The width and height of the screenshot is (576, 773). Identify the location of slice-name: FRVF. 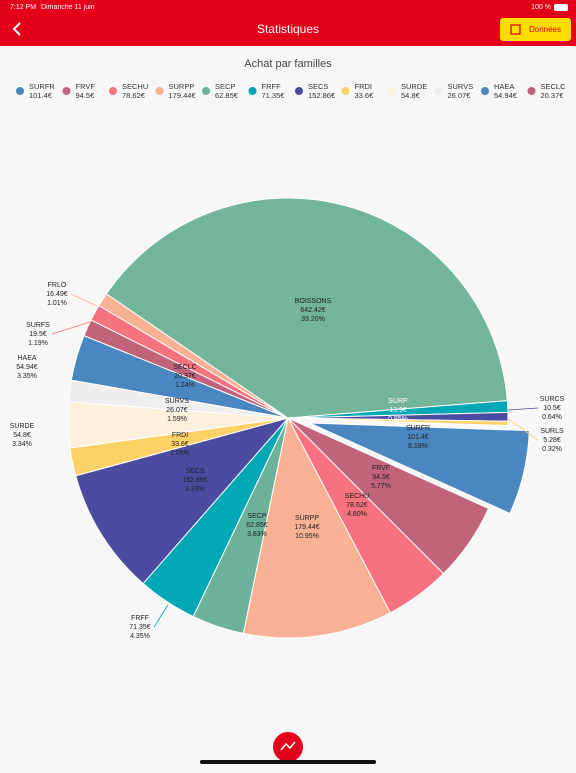
(381, 468).